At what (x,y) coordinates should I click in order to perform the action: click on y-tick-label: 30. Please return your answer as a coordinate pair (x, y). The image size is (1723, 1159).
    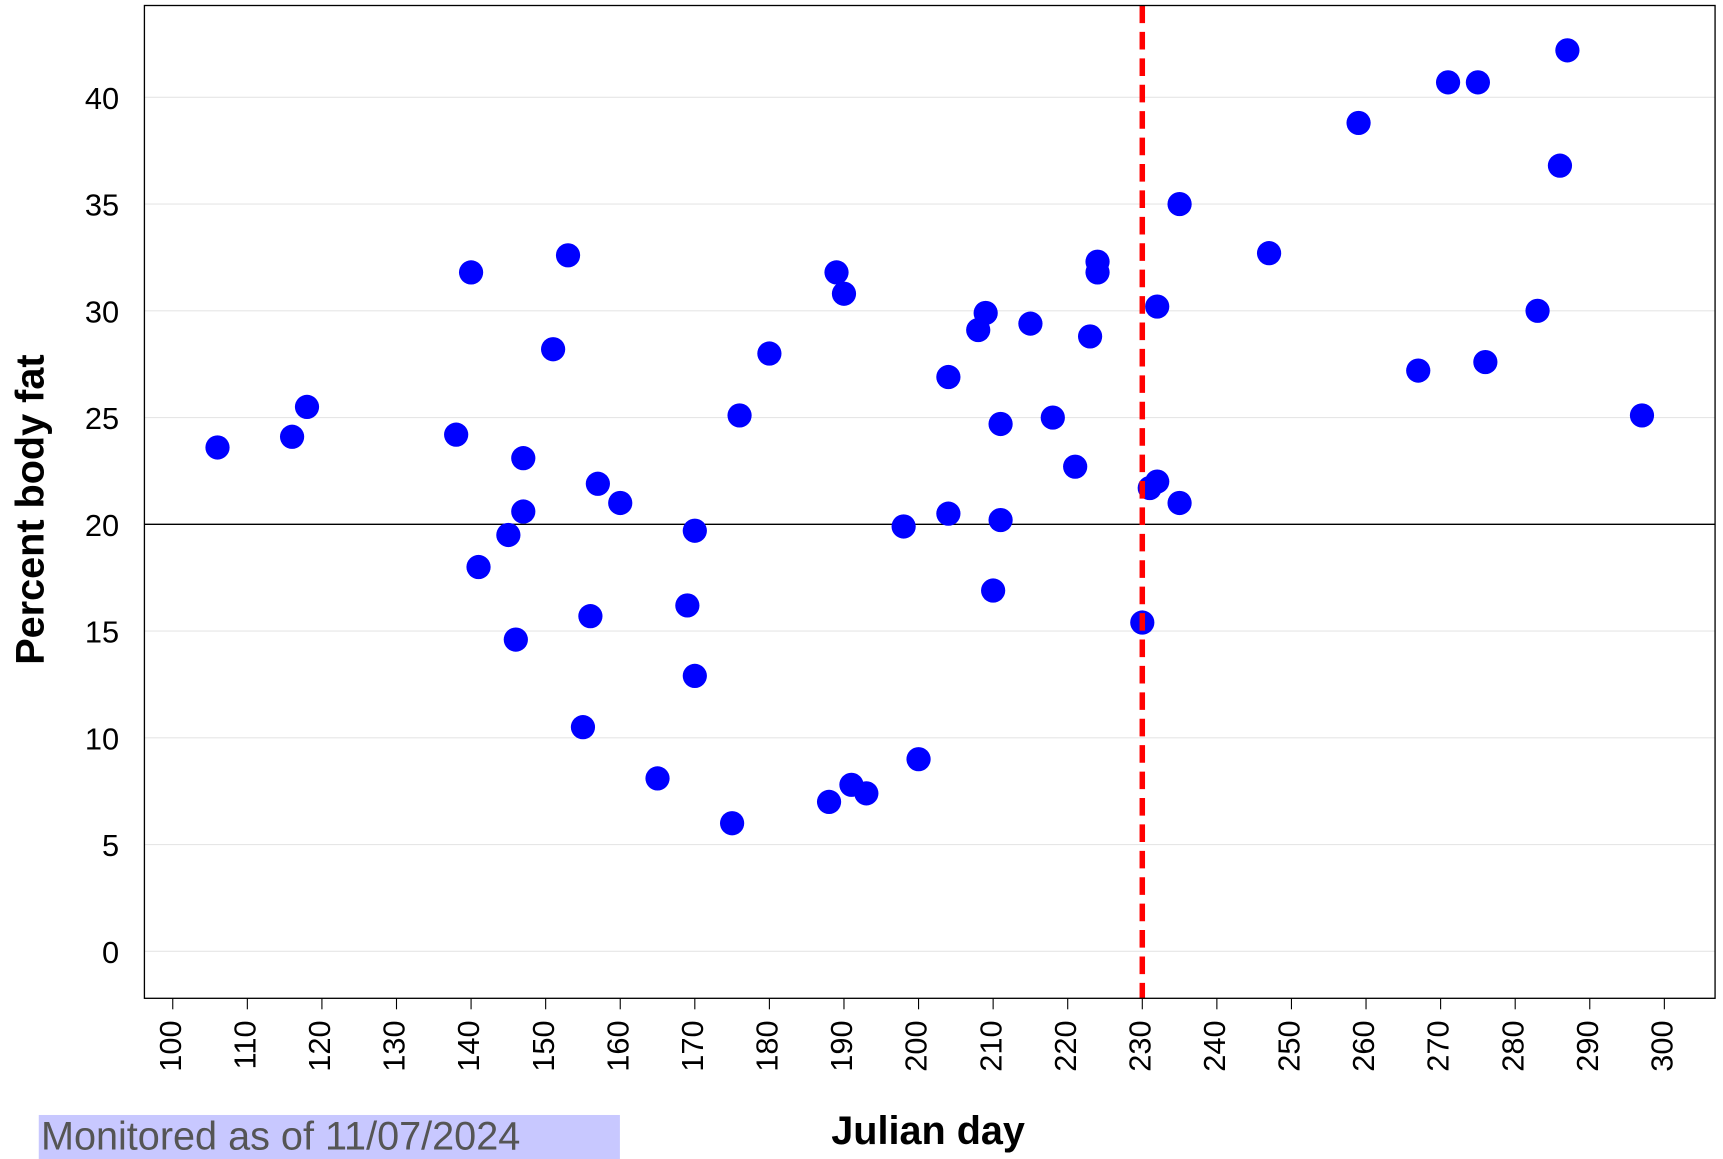
    Looking at the image, I should click on (102, 311).